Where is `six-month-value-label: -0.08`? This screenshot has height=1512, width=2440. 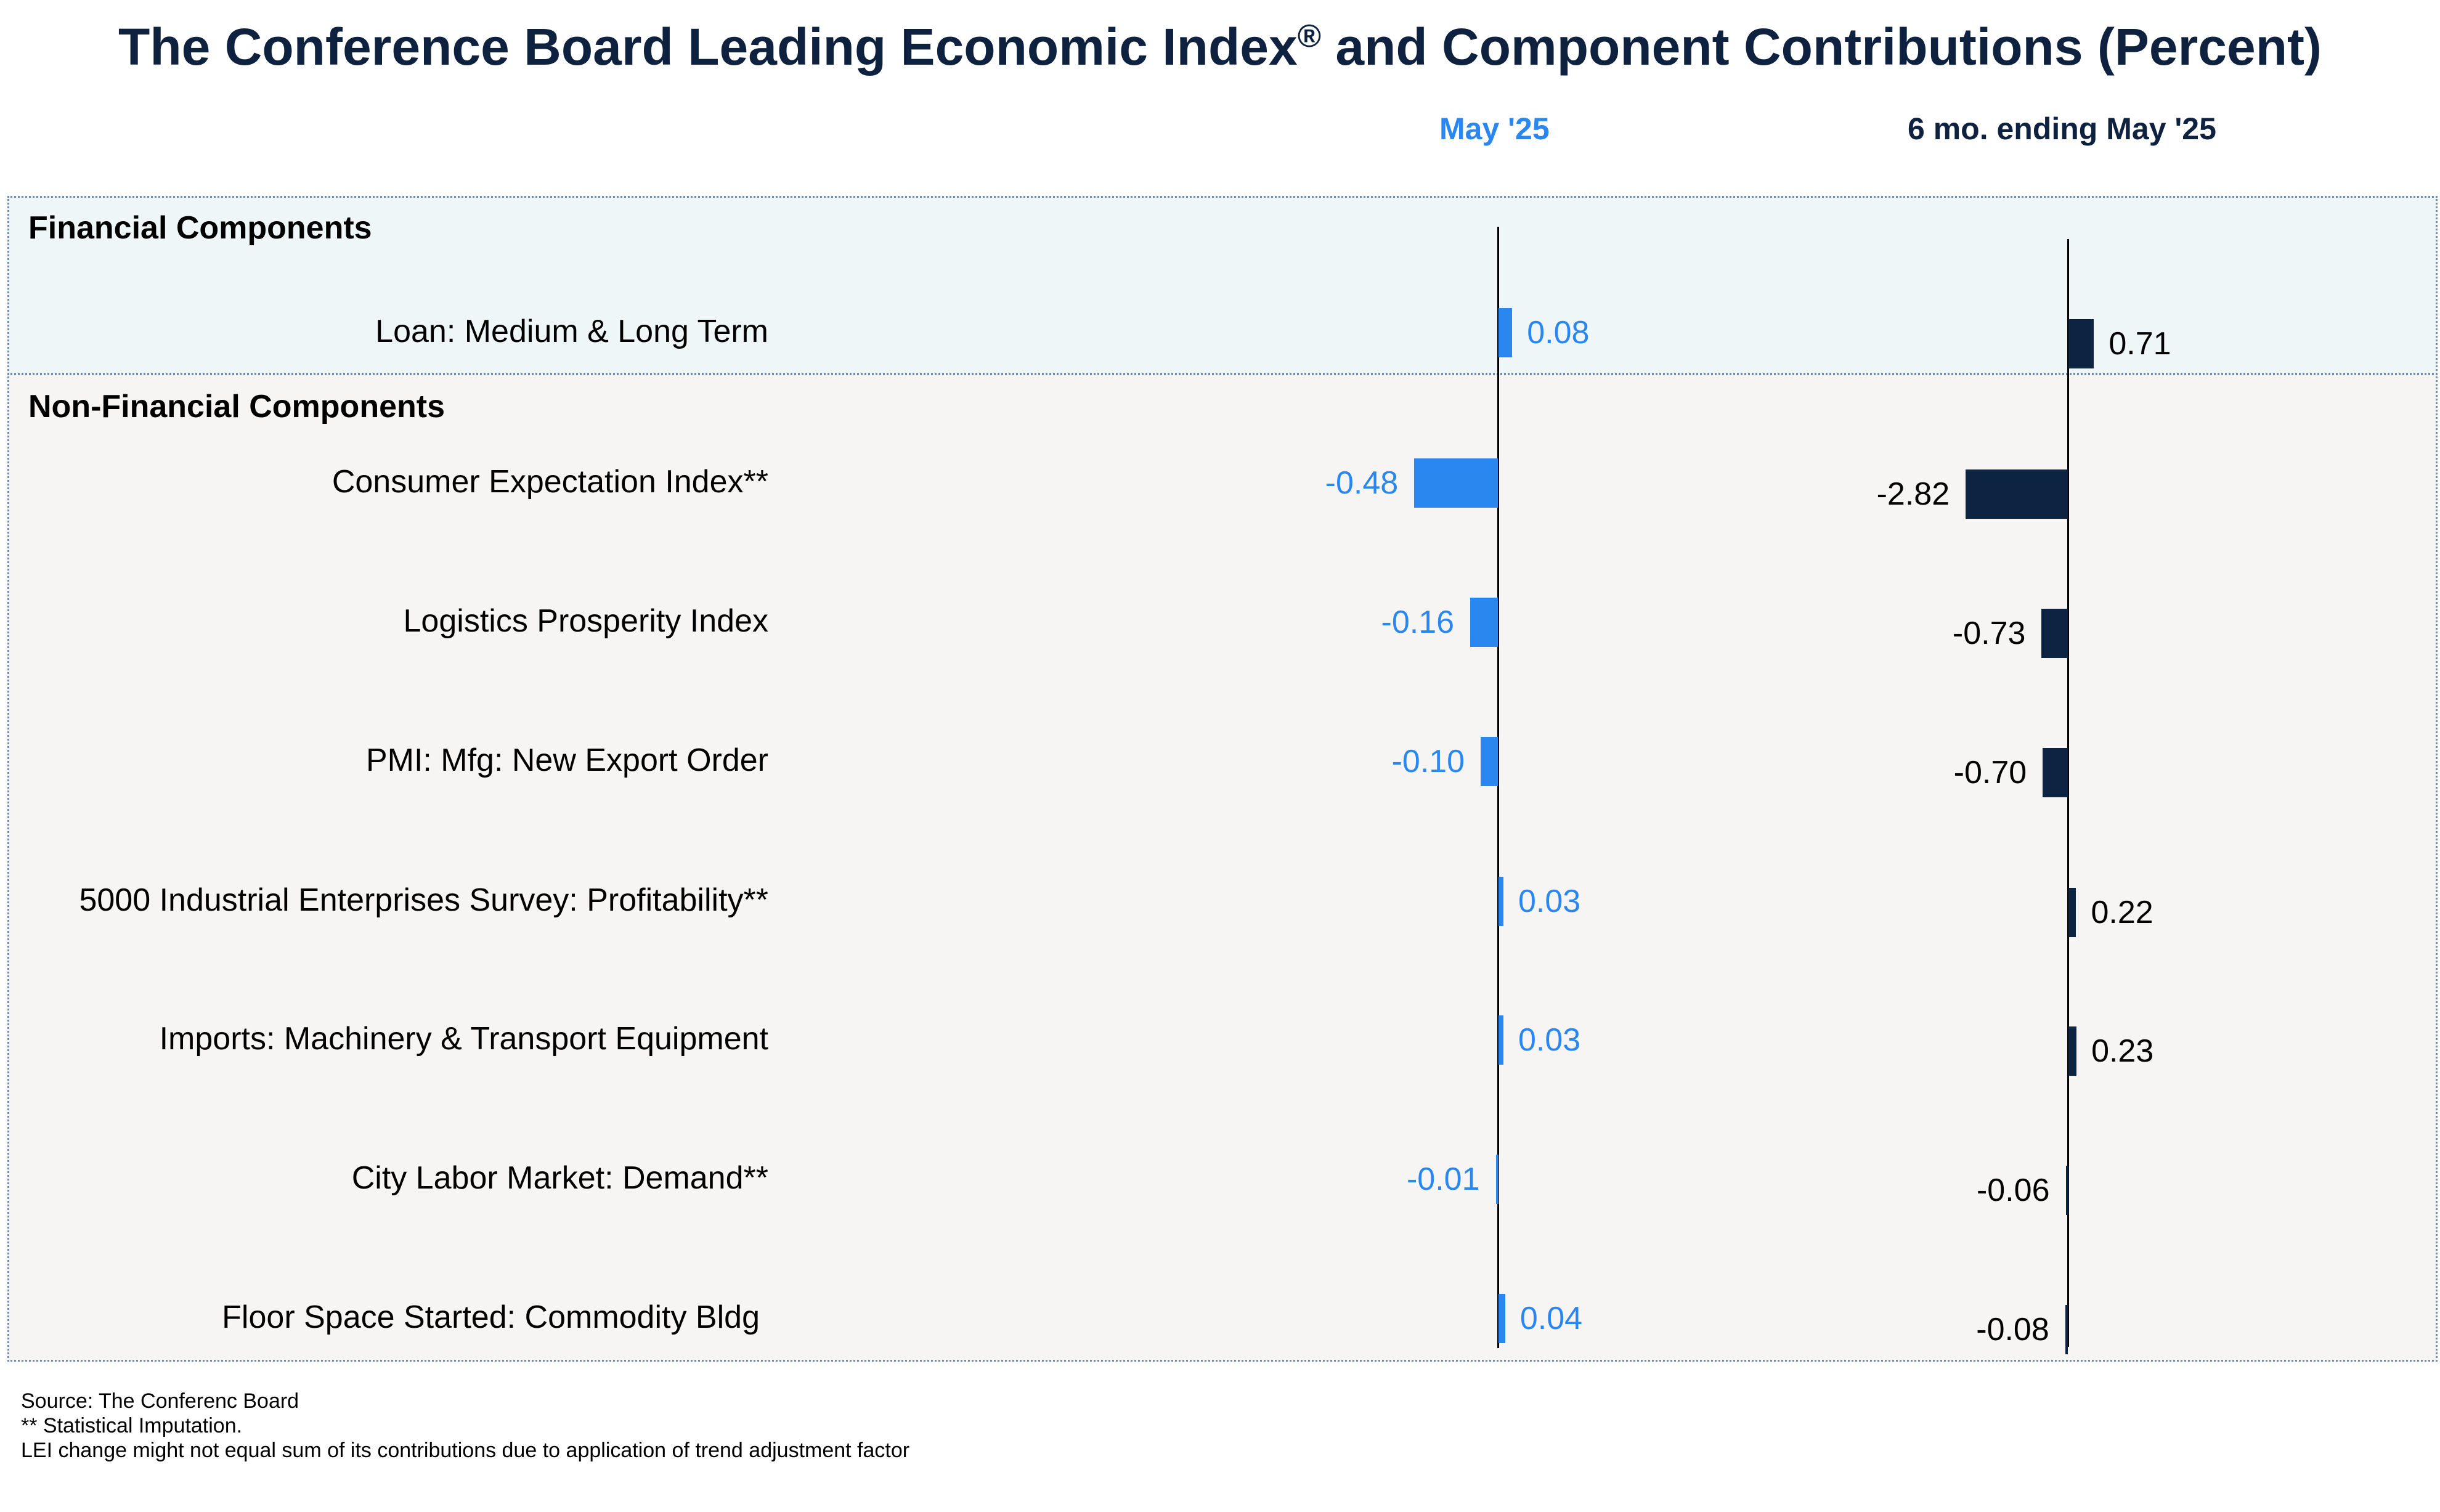
six-month-value-label: -0.08 is located at coordinates (2012, 1329).